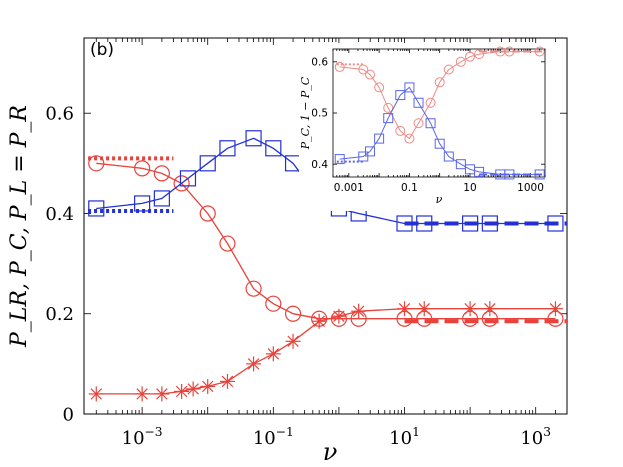 This screenshot has width=623, height=467. I want to click on inset-plot: 0.001 0.1 10 1000 0.4 0.5 0.6 ν P_C, 1 − P_C, so click(425, 127).